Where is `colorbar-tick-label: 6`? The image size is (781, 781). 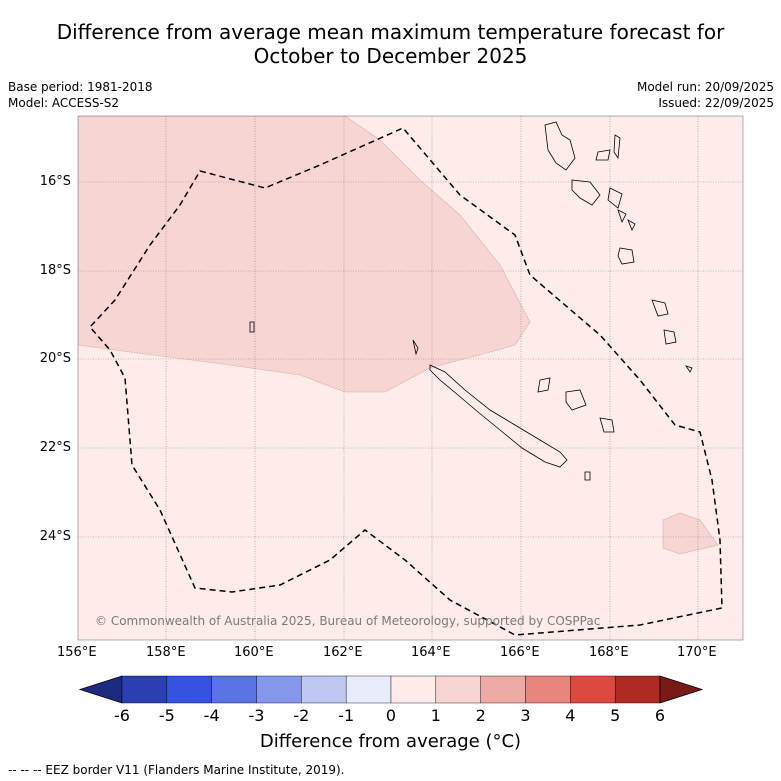
colorbar-tick-label: 6 is located at coordinates (660, 715).